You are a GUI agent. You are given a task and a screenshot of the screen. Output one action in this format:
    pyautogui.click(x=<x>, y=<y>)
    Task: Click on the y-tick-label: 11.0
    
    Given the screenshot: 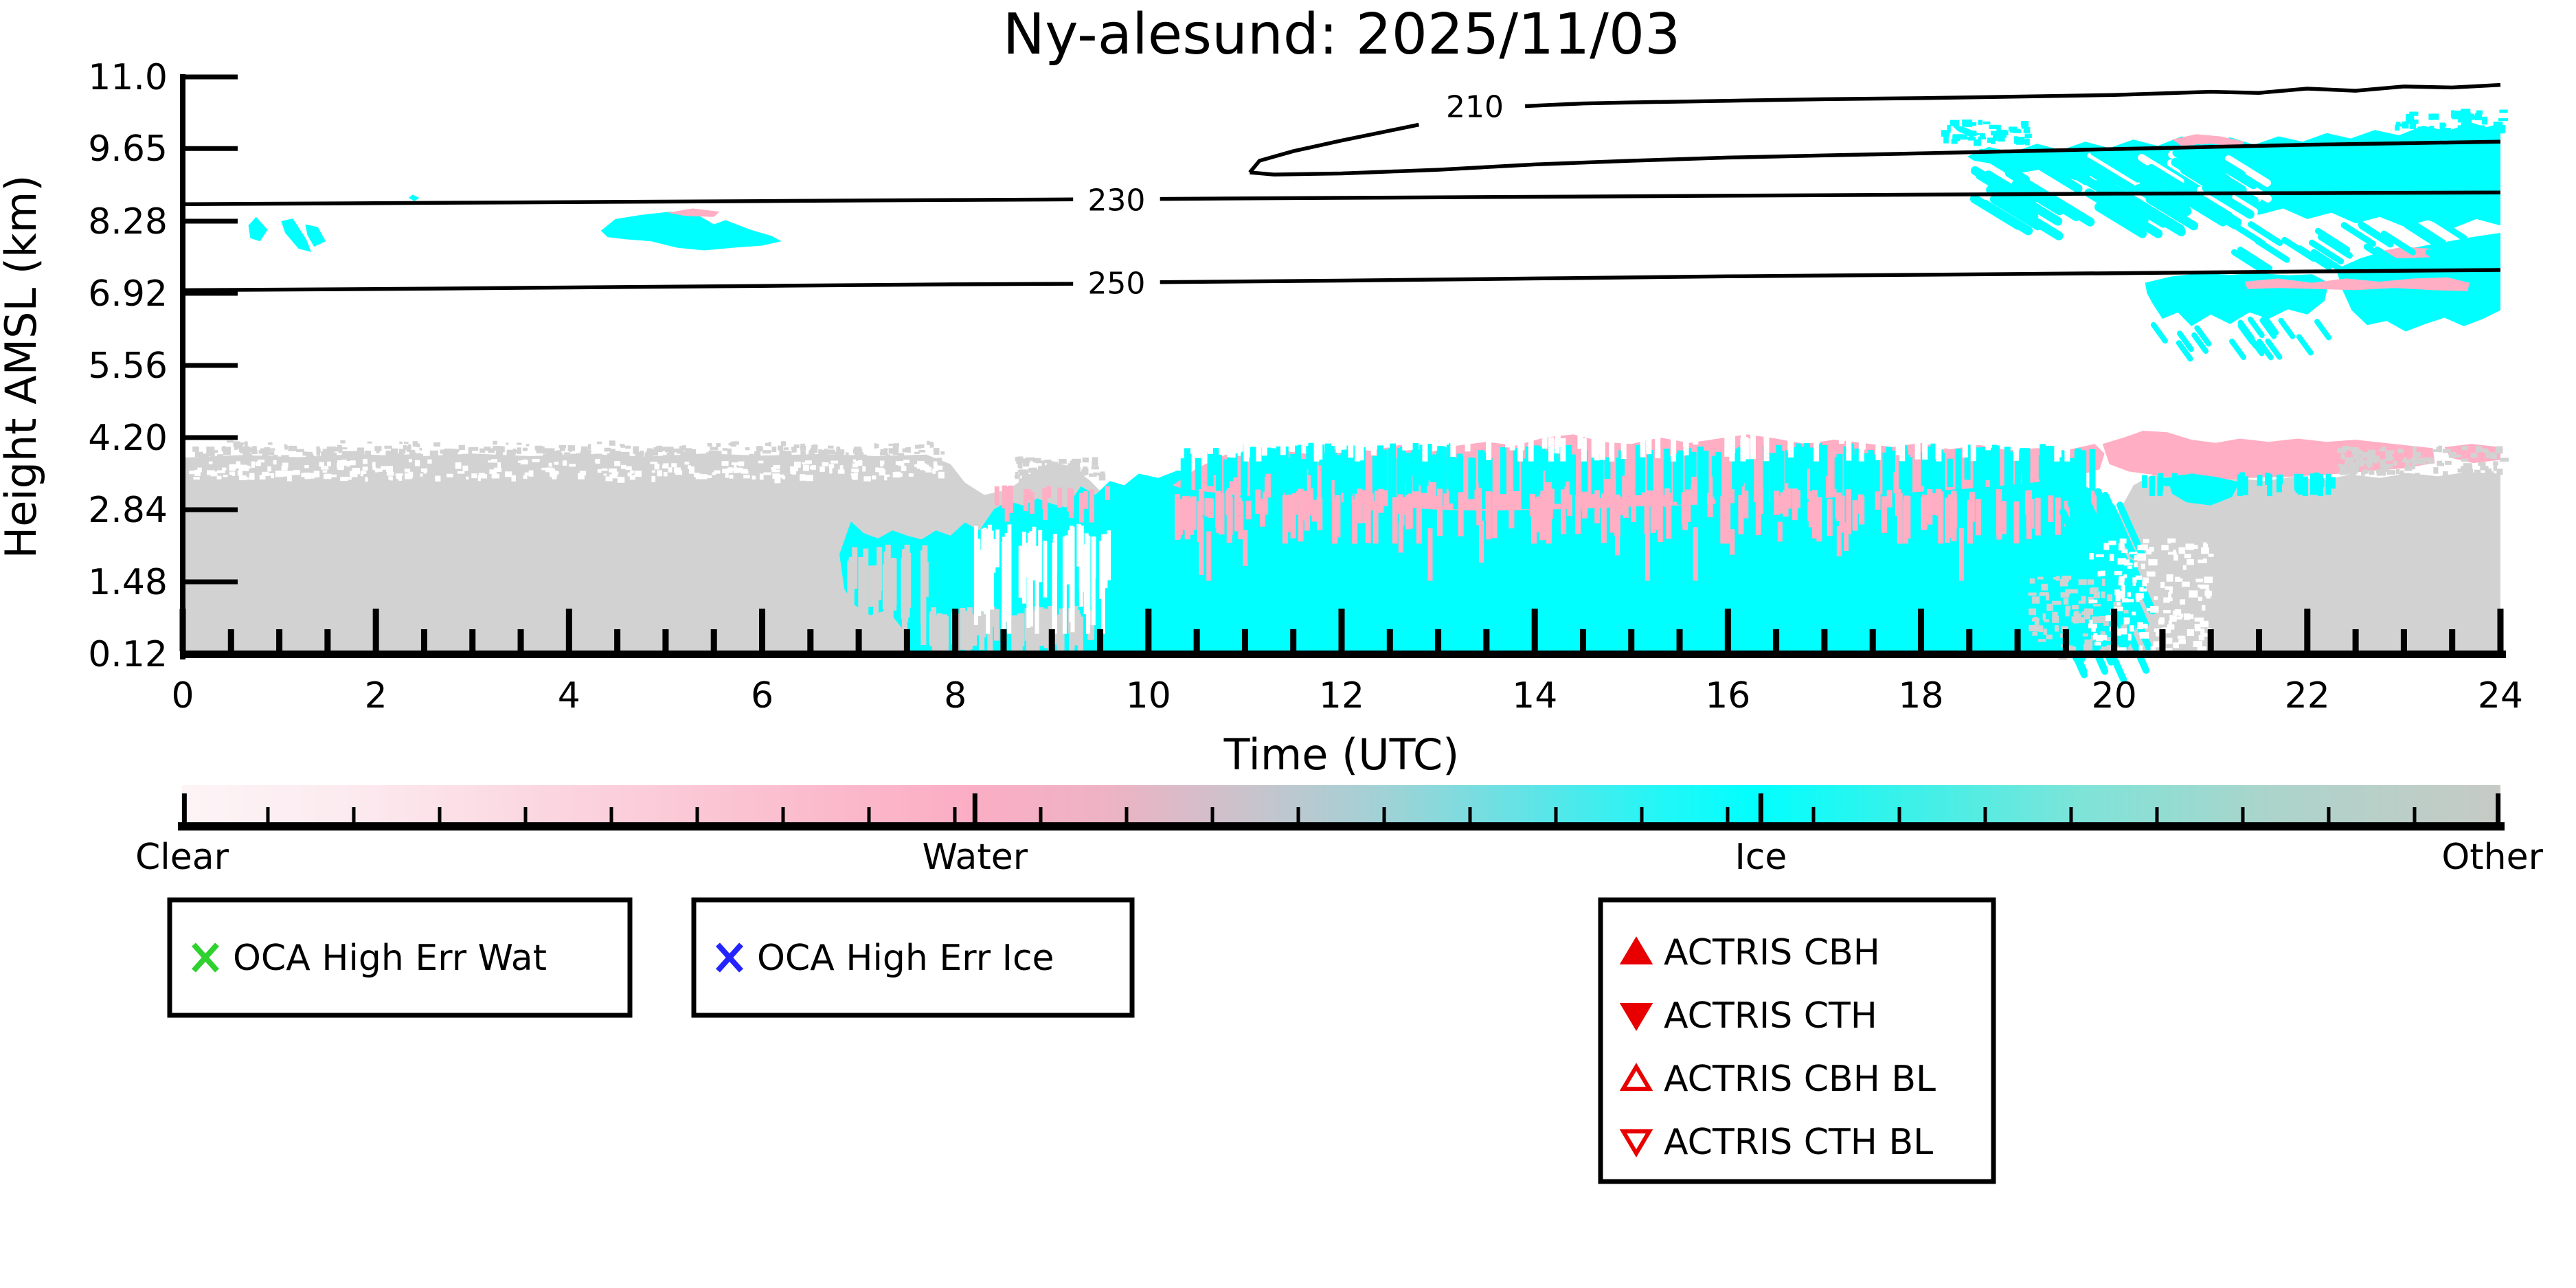 What is the action you would take?
    pyautogui.click(x=128, y=77)
    